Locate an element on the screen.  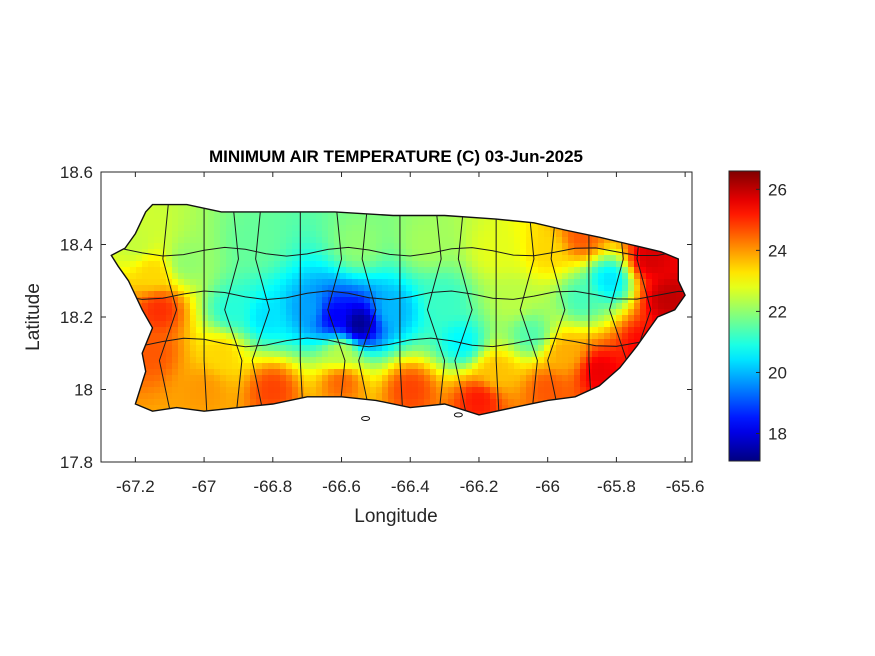
municipality-boundary is located at coordinates (233, 309).